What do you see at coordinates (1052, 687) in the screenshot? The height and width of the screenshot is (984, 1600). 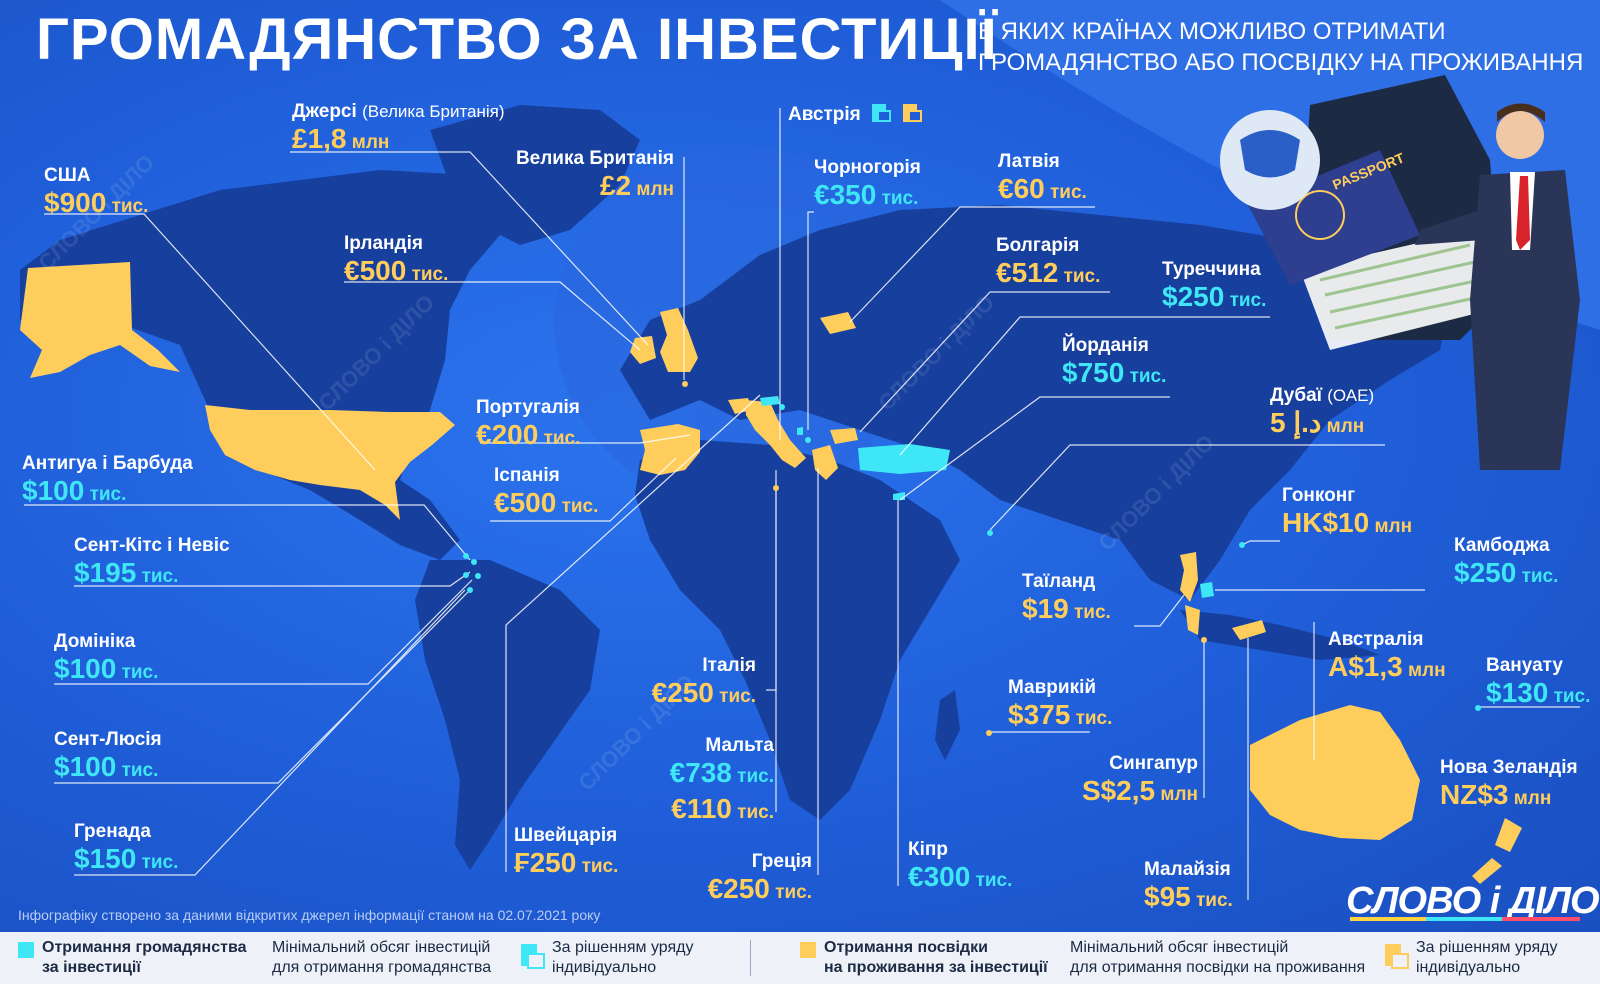 I see `country-name: Маврикій` at bounding box center [1052, 687].